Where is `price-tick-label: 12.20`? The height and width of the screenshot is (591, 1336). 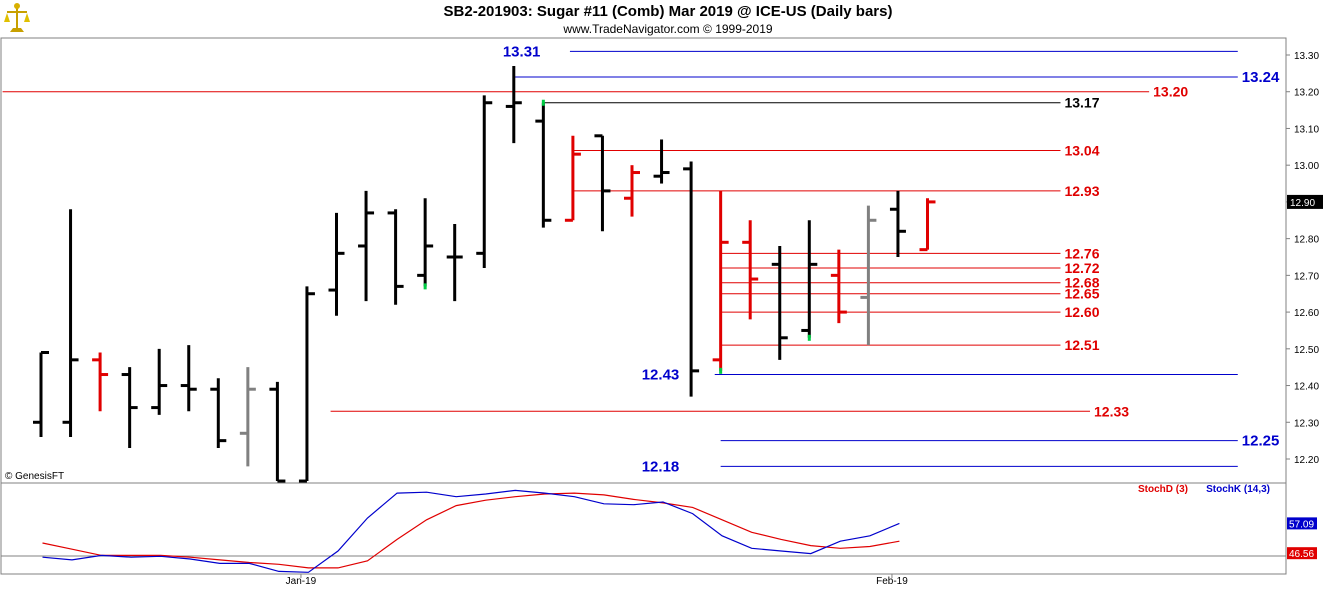
price-tick-label: 12.20 is located at coordinates (1306, 460).